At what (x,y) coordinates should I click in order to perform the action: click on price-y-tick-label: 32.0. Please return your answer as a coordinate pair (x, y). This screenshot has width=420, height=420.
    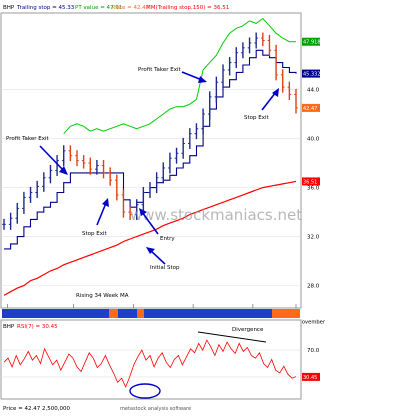
    Looking at the image, I should click on (313, 238).